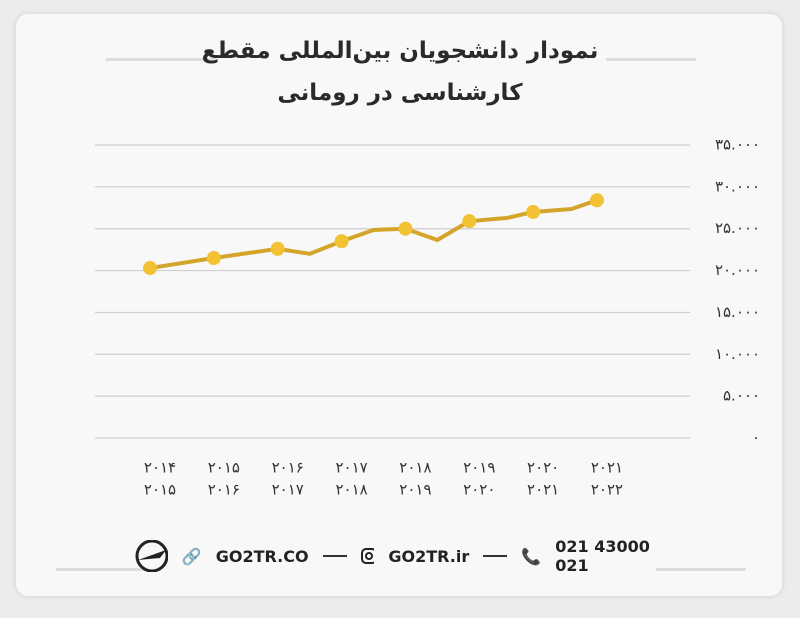 The image size is (800, 618). Describe the element at coordinates (262, 556) in the screenshot. I see `website: GO2TR.CO` at that location.